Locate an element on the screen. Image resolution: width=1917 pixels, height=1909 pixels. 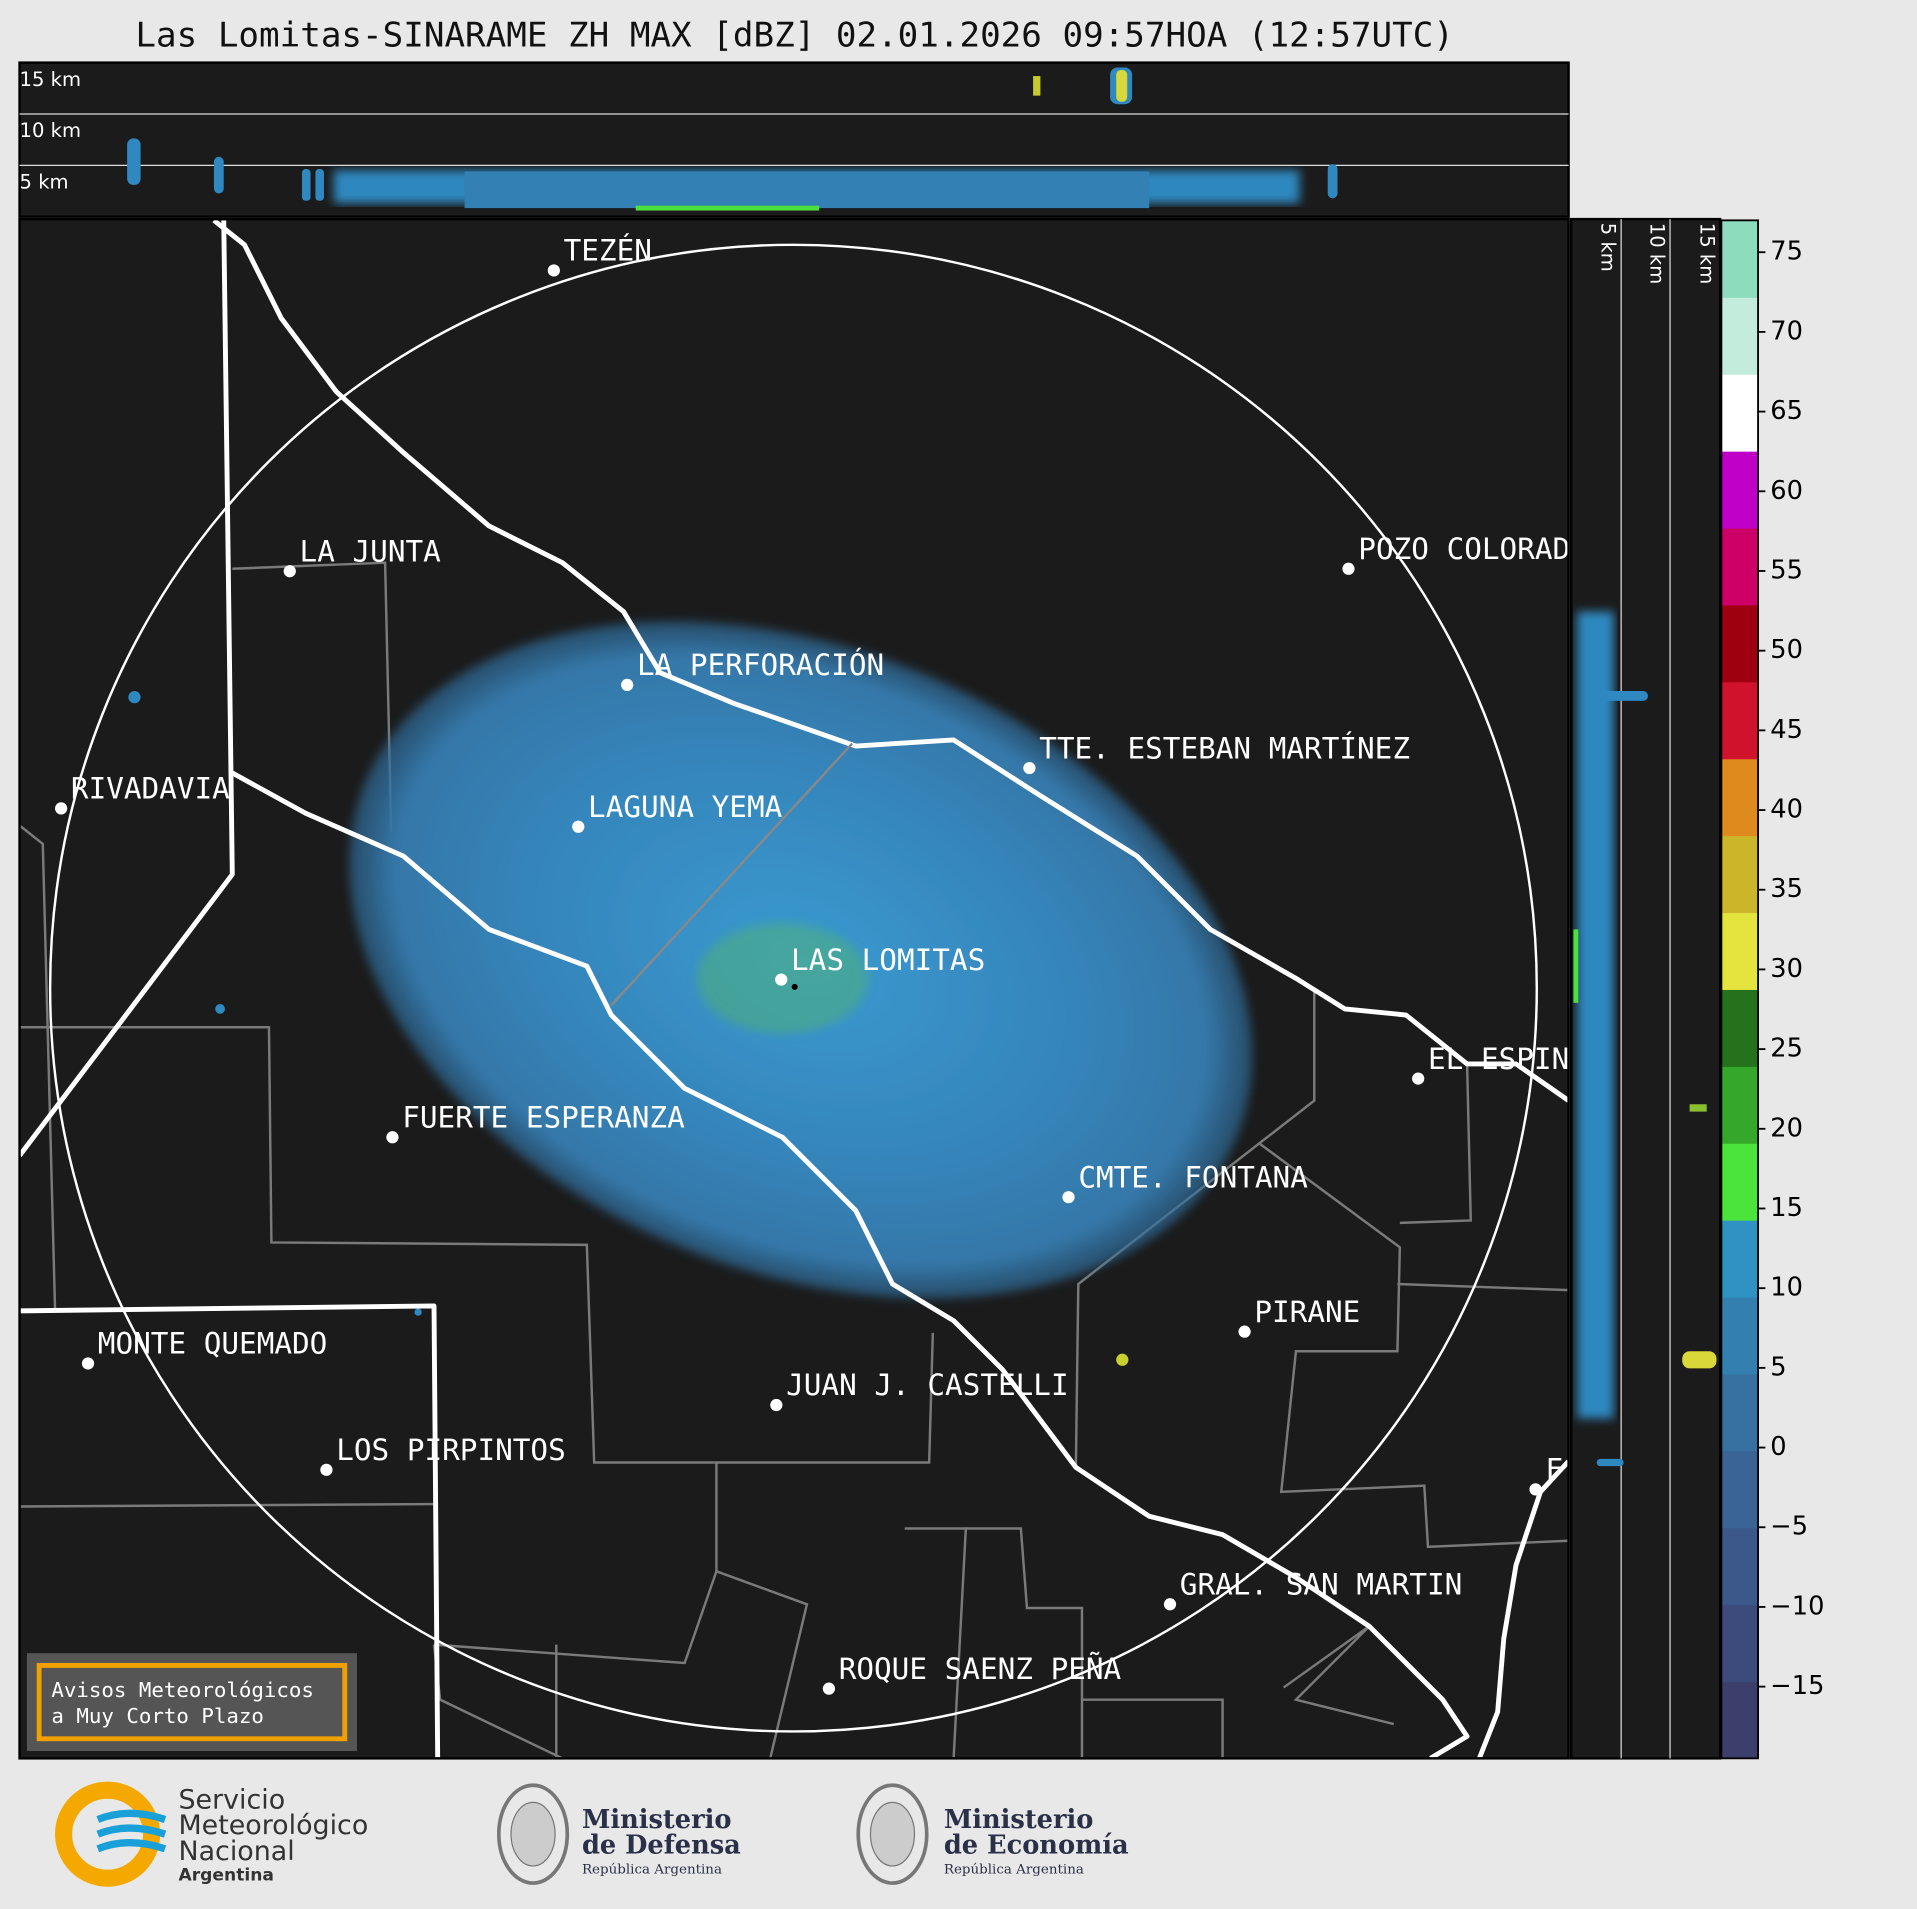
colorbar-tick-label: 15 is located at coordinates (1786, 1208).